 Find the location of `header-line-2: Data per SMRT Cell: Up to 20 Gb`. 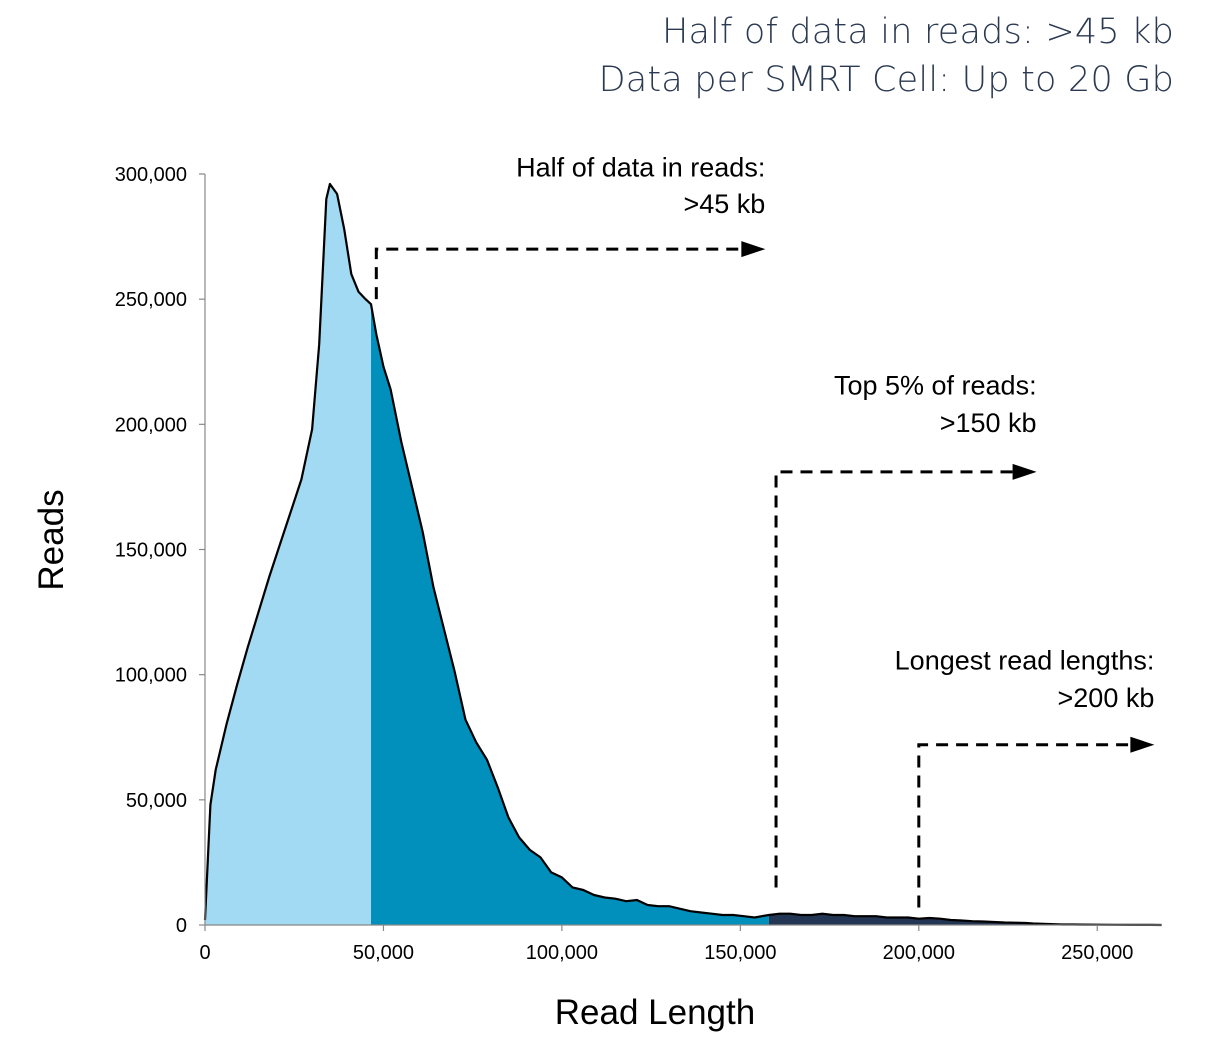

header-line-2: Data per SMRT Cell: Up to 20 Gb is located at coordinates (886, 80).